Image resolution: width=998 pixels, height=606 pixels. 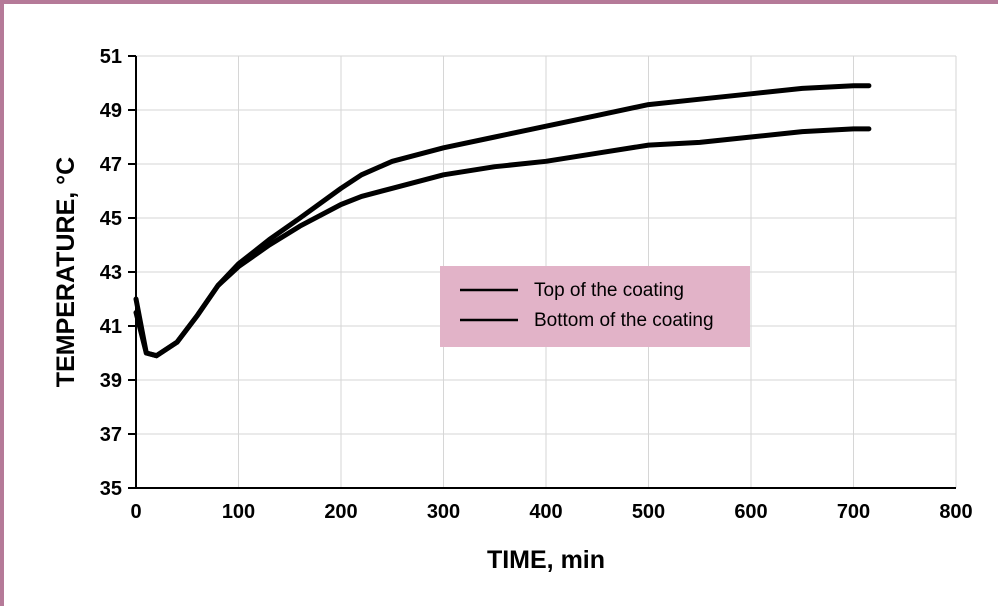 I want to click on y-tick-label: 41, so click(x=111, y=327).